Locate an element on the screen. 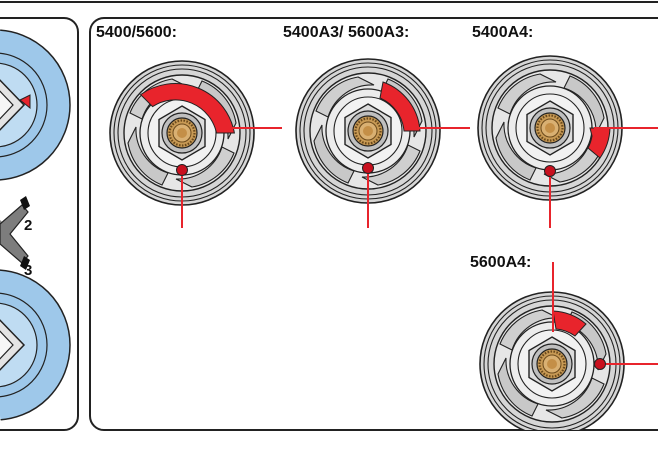  callout-2: 2 is located at coordinates (28, 225).